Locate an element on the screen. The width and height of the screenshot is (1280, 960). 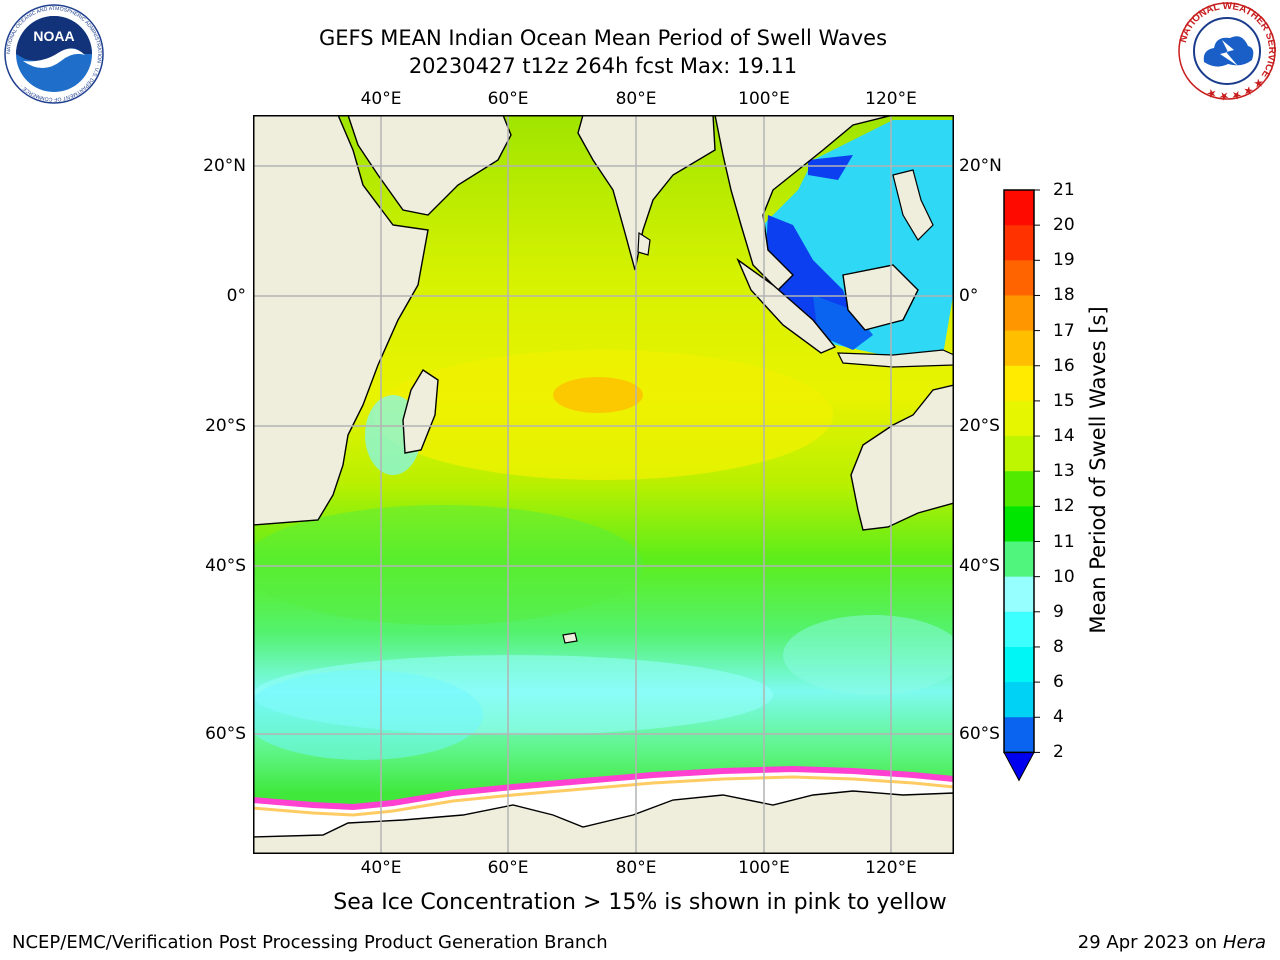
lon-tick-bottom-120e: 120°E is located at coordinates (891, 868).